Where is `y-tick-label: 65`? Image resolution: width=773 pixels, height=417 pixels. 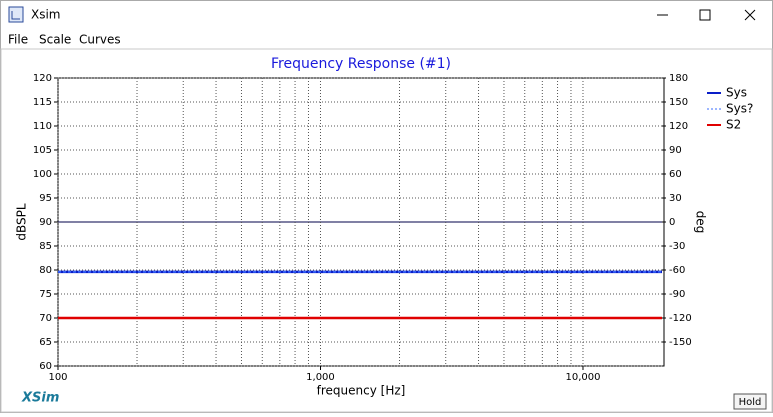
y-tick-label: 65 is located at coordinates (45, 342).